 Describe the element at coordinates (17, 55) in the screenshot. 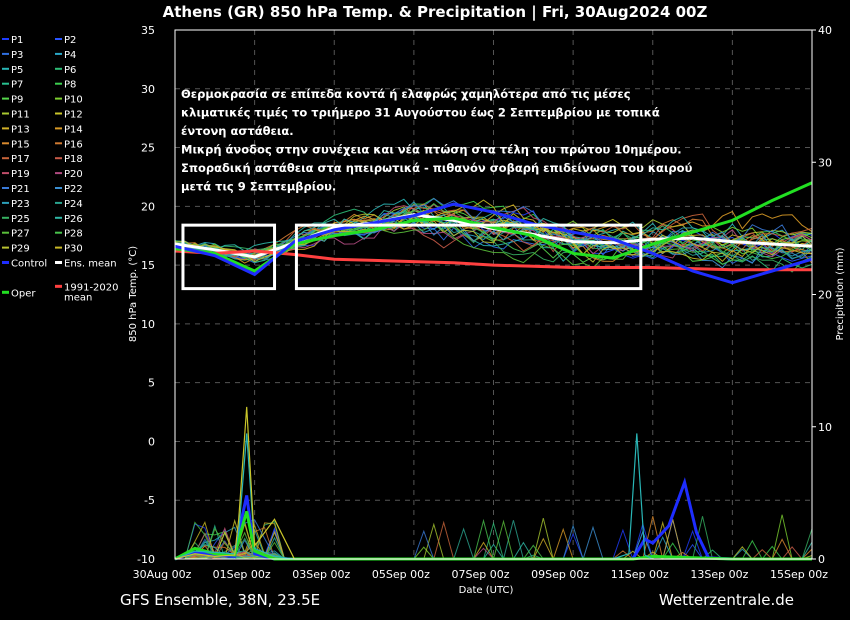

I see `legend-label: P3` at that location.